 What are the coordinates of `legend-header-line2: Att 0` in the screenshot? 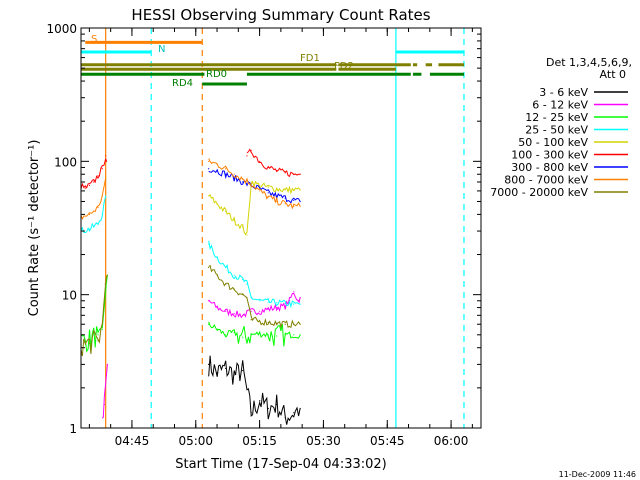 It's located at (613, 74).